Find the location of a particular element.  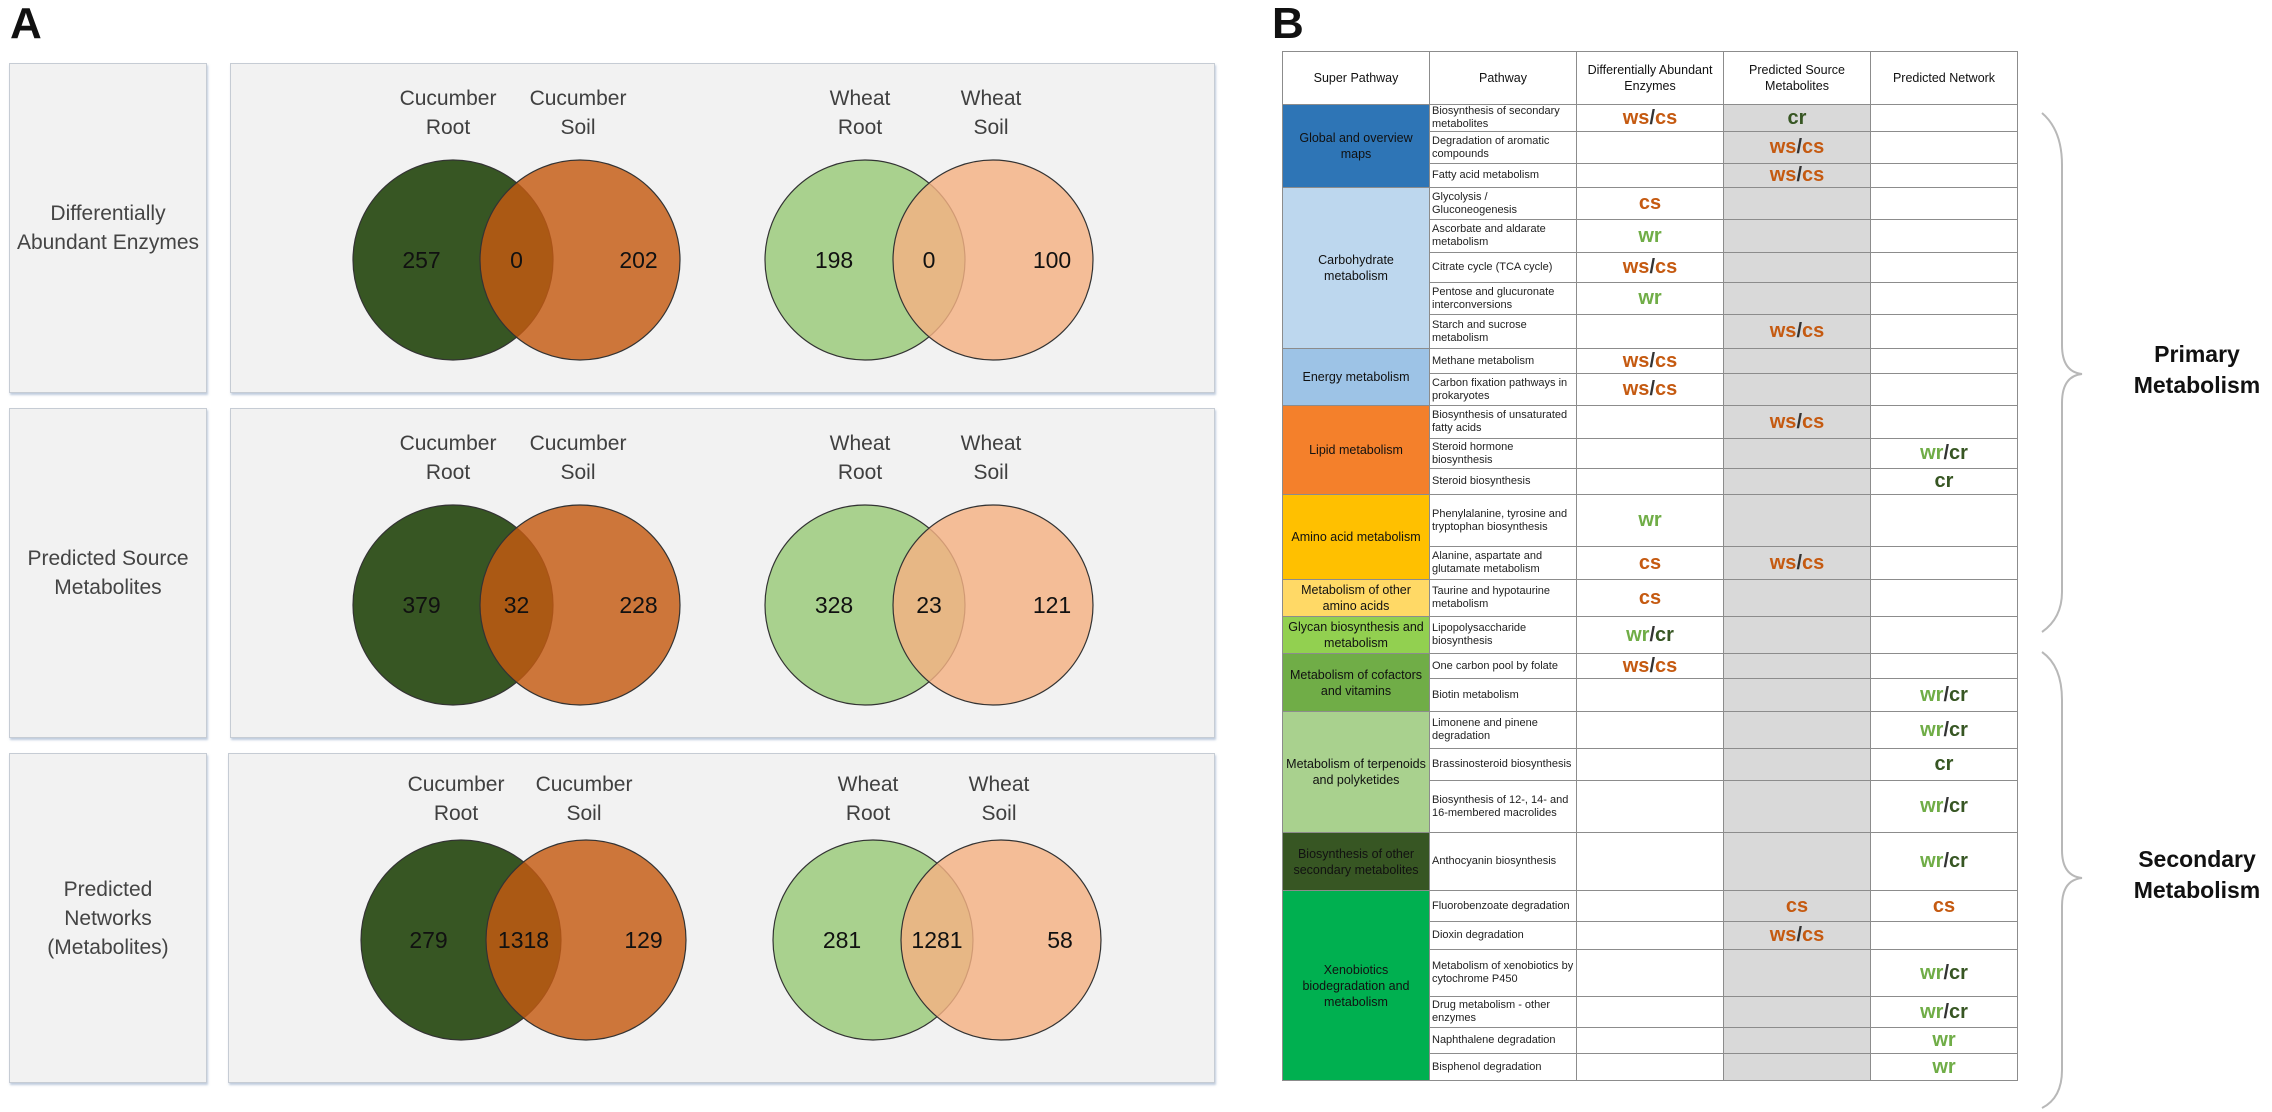

super-pathway-cell: Metabolism of other amino acids is located at coordinates (1356, 598).